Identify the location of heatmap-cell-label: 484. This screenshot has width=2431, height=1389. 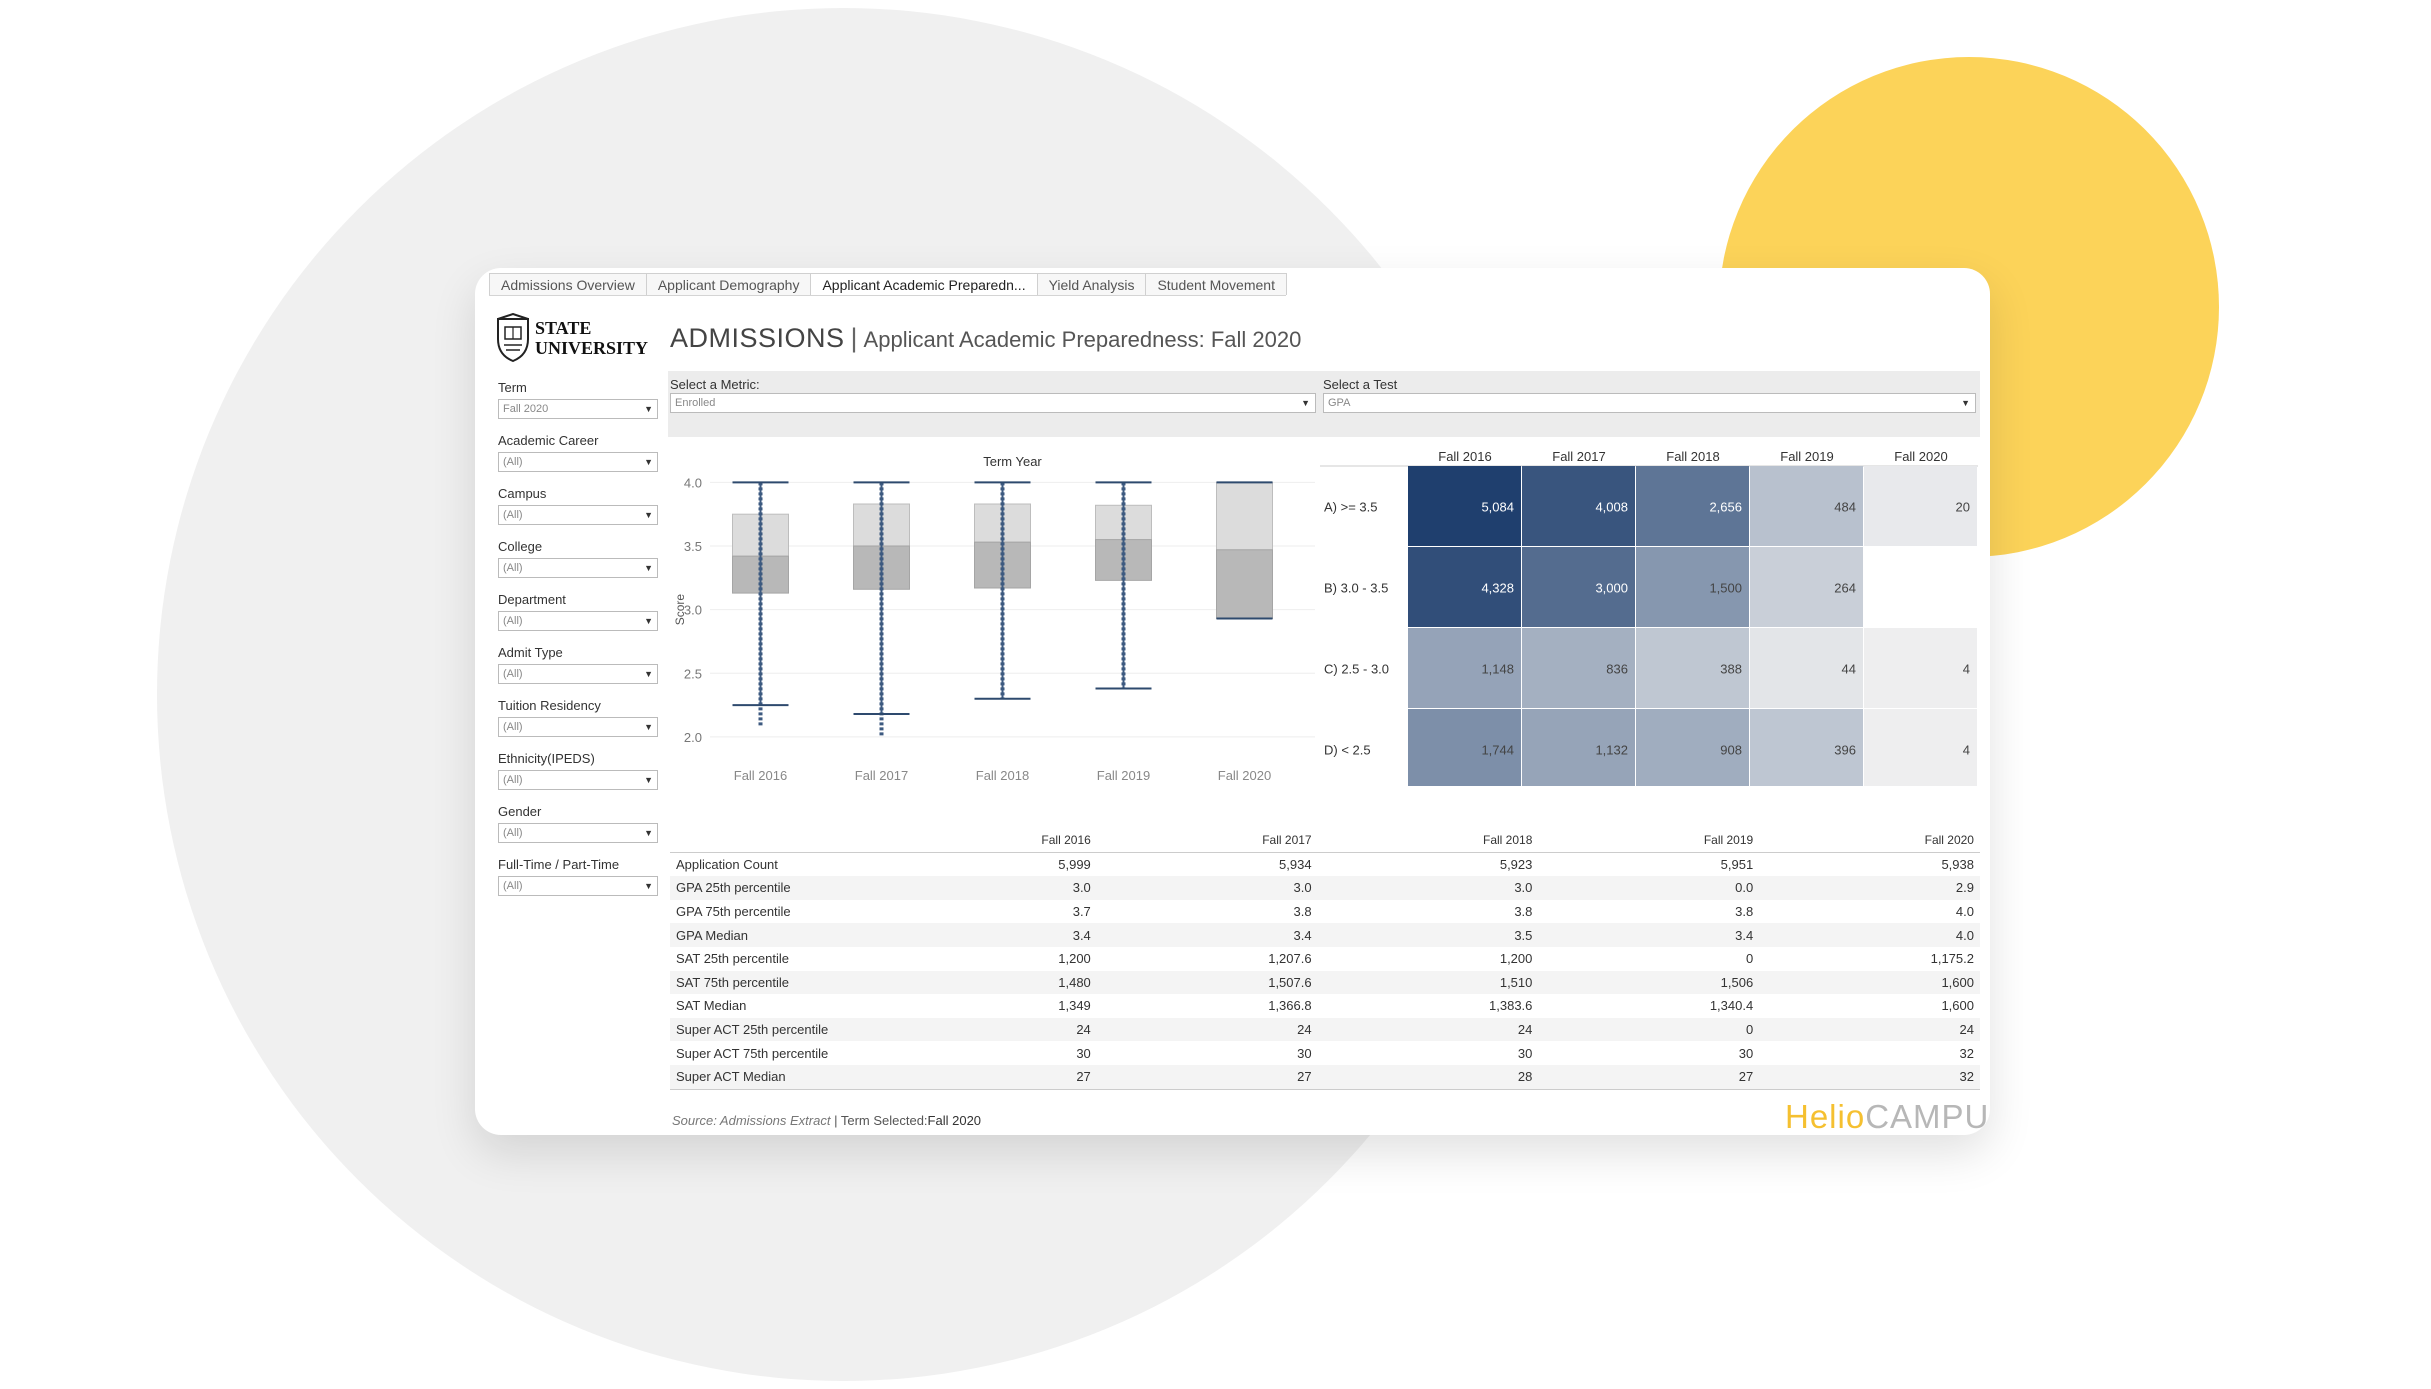
(1845, 507).